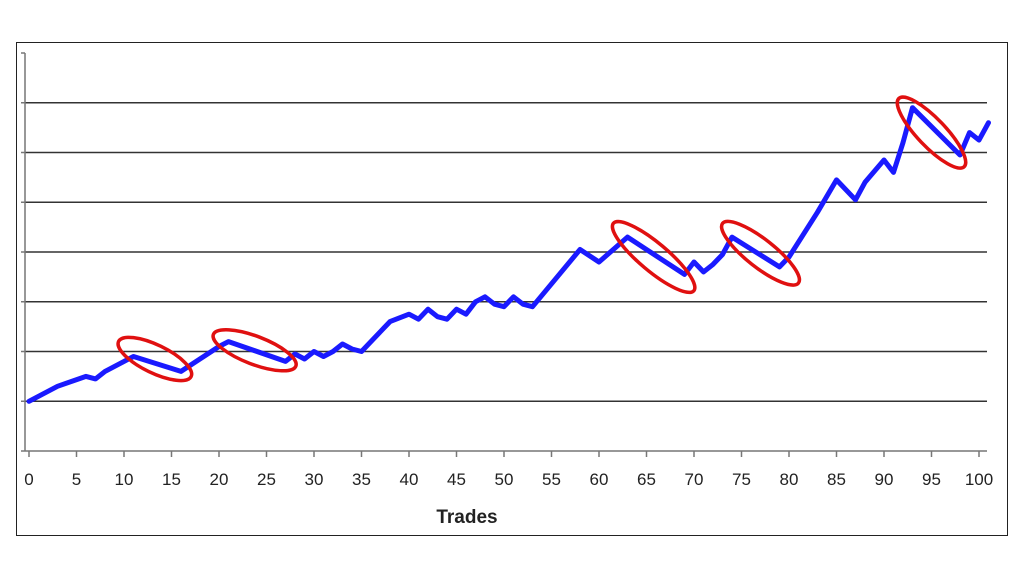 The width and height of the screenshot is (1024, 576). I want to click on x-tick-label: 5, so click(76, 479).